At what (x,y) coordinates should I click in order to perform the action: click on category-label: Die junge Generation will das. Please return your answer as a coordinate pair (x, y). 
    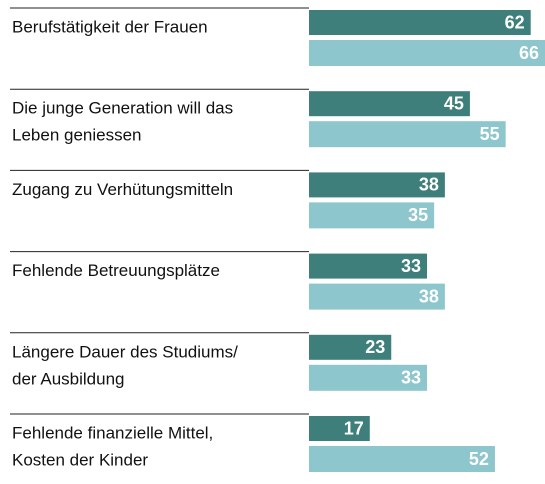
    Looking at the image, I should click on (122, 108).